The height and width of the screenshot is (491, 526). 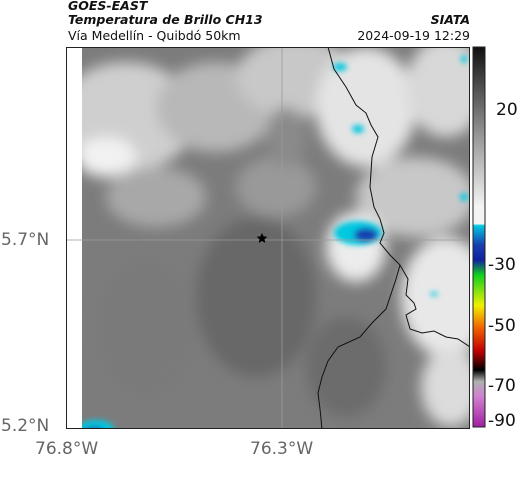 What do you see at coordinates (154, 35) in the screenshot?
I see `region-subtitle: Vía Medellín - Quibdó 50km` at bounding box center [154, 35].